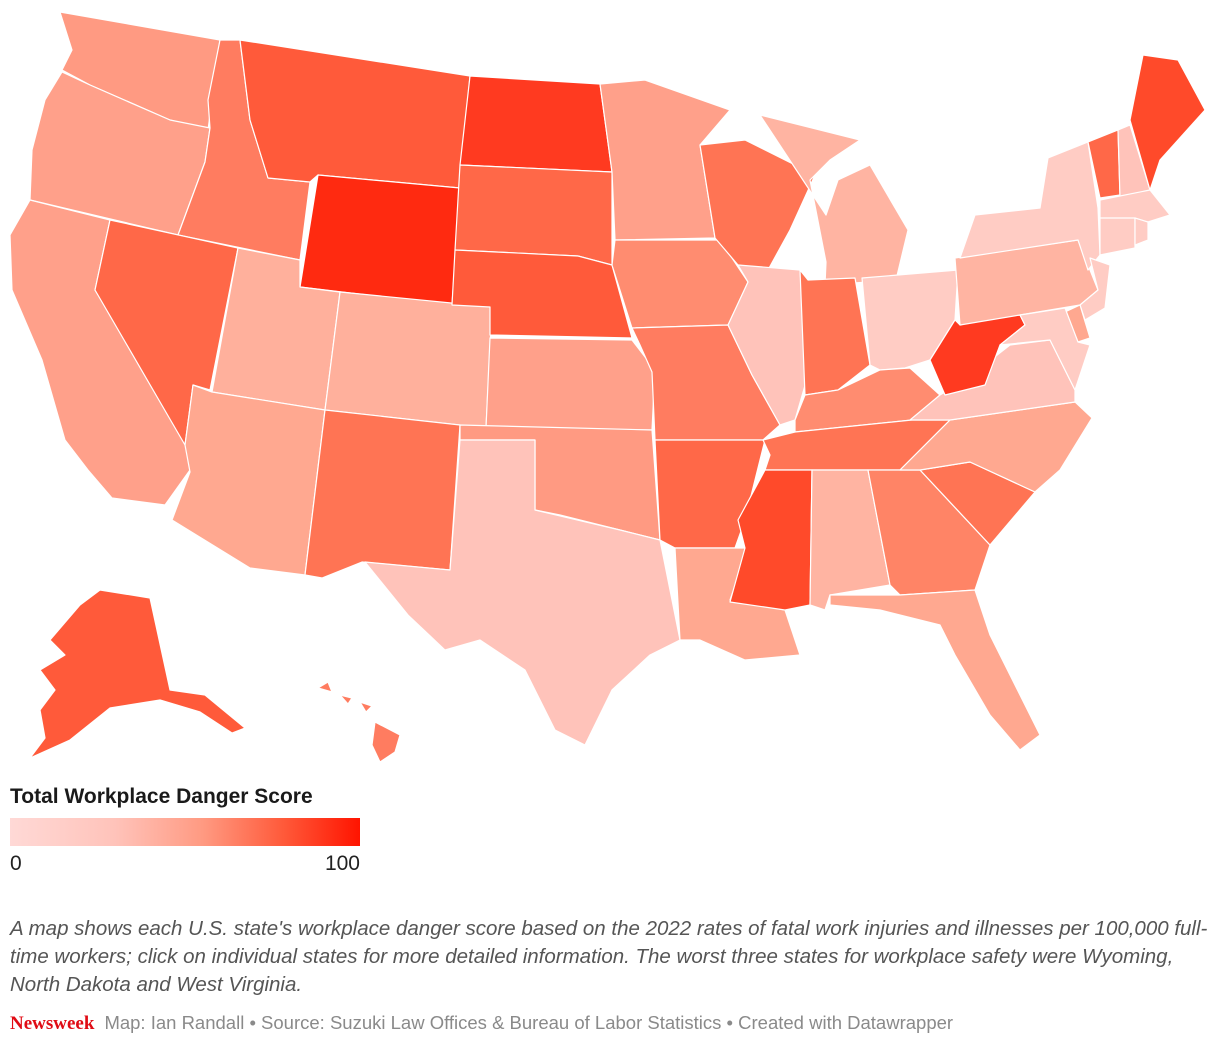 This screenshot has height=1046, width=1220. I want to click on state-wy, so click(380, 240).